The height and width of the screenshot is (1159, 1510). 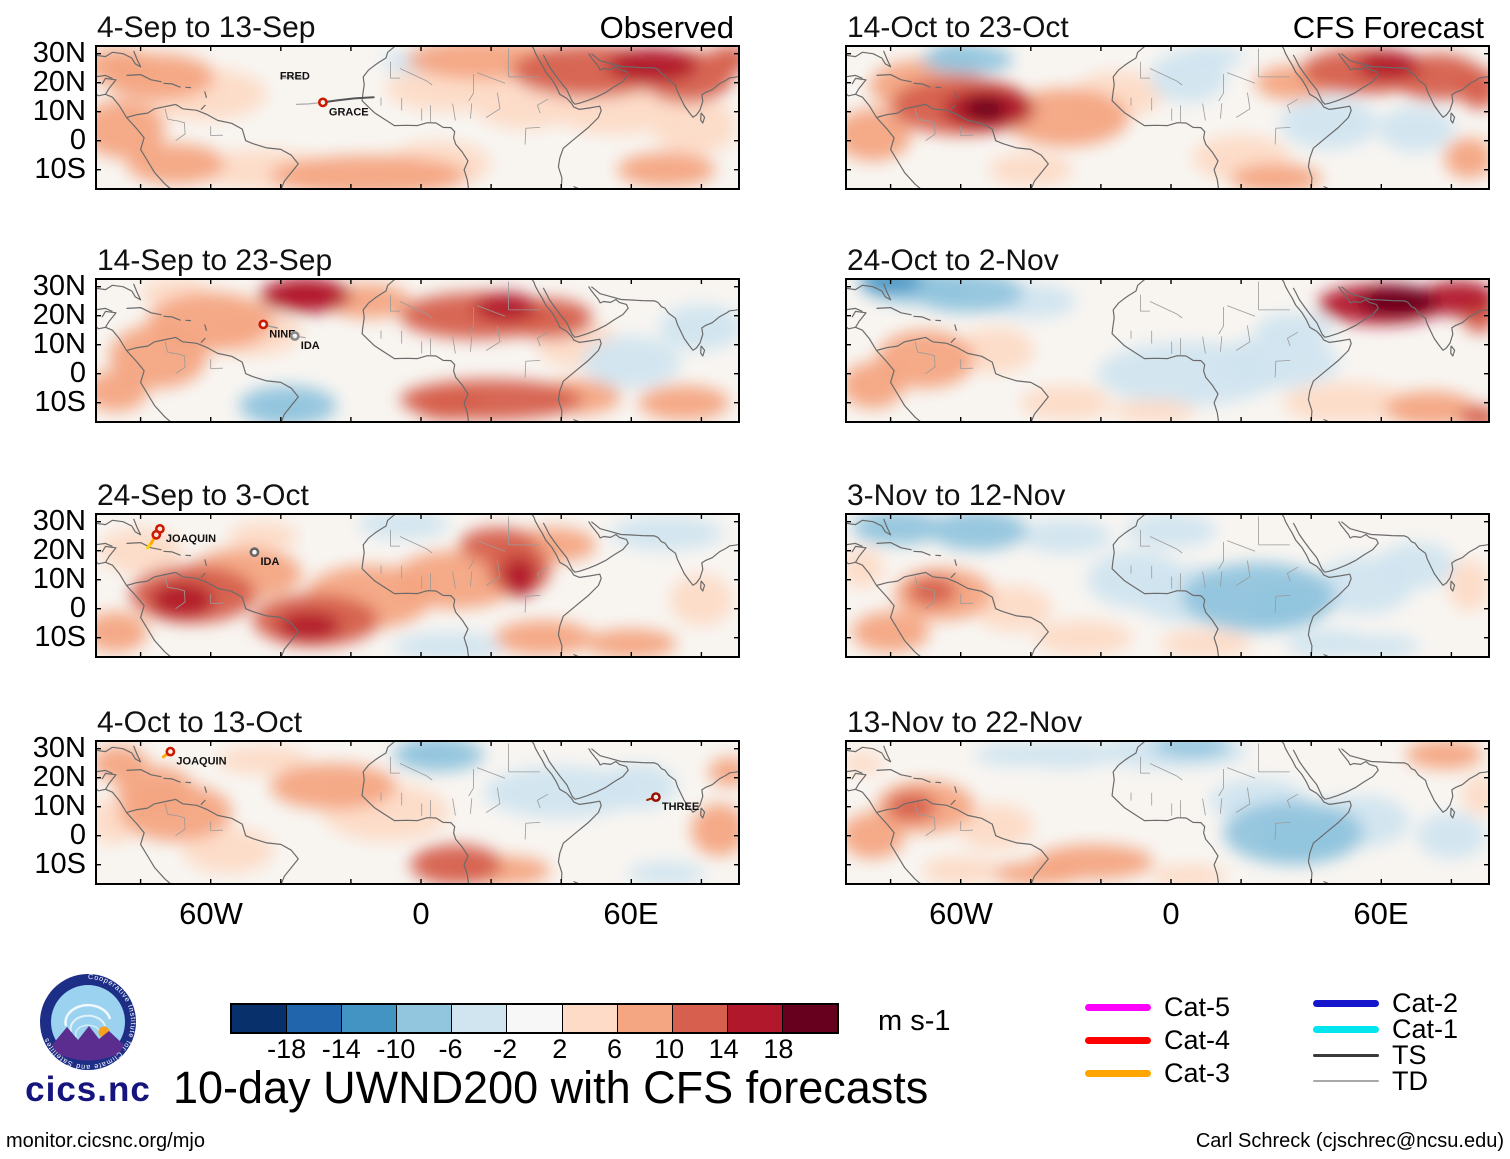 I want to click on map-panel-forecast-row1, so click(x=1167, y=117).